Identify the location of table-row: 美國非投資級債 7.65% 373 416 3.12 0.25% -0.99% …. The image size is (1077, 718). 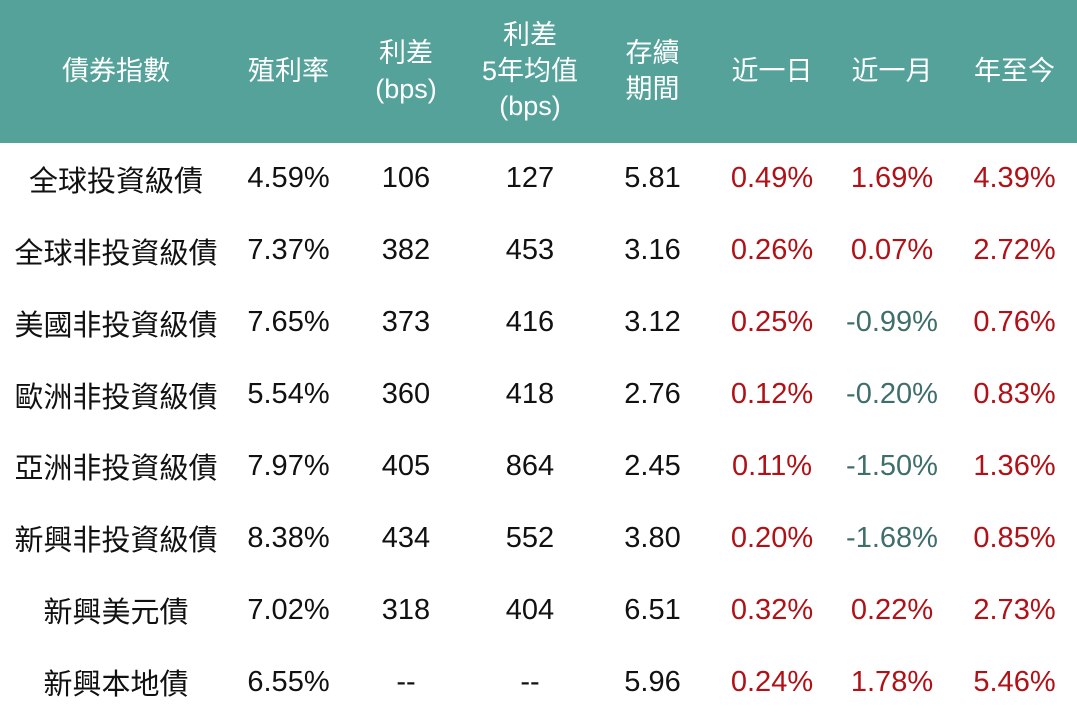
(538, 323).